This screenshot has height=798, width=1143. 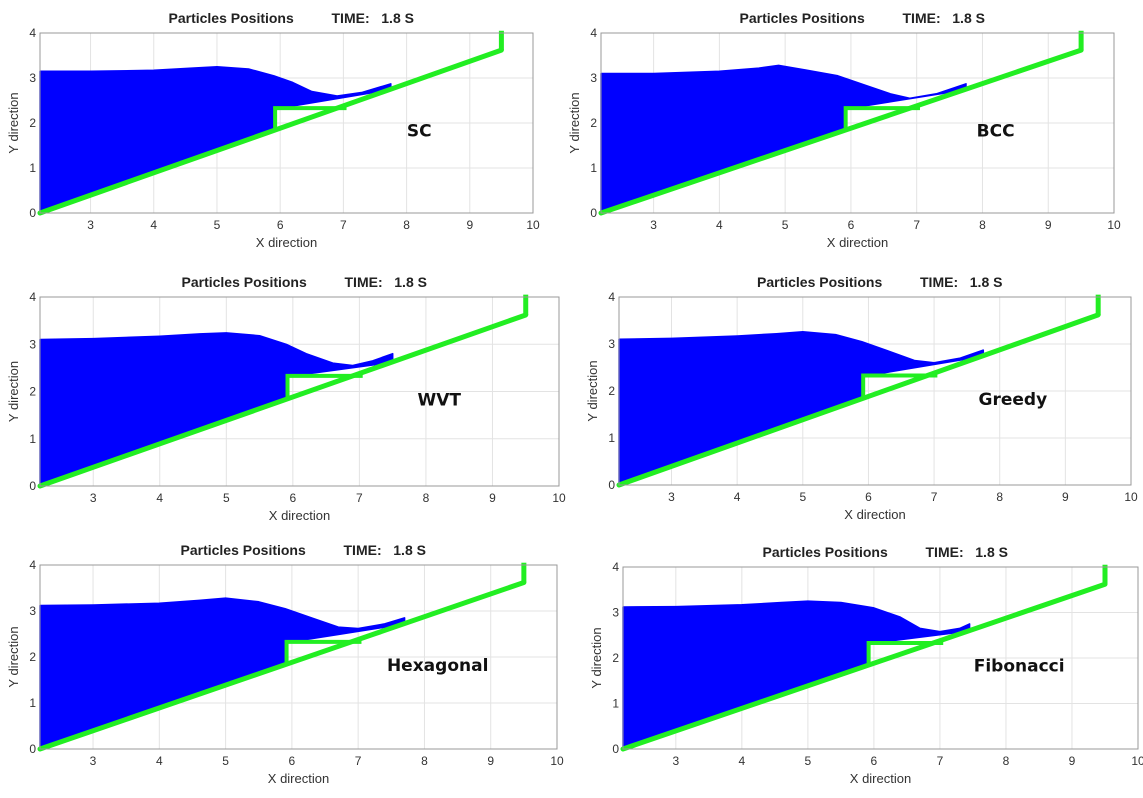 I want to click on method-label: BCC, so click(x=996, y=132).